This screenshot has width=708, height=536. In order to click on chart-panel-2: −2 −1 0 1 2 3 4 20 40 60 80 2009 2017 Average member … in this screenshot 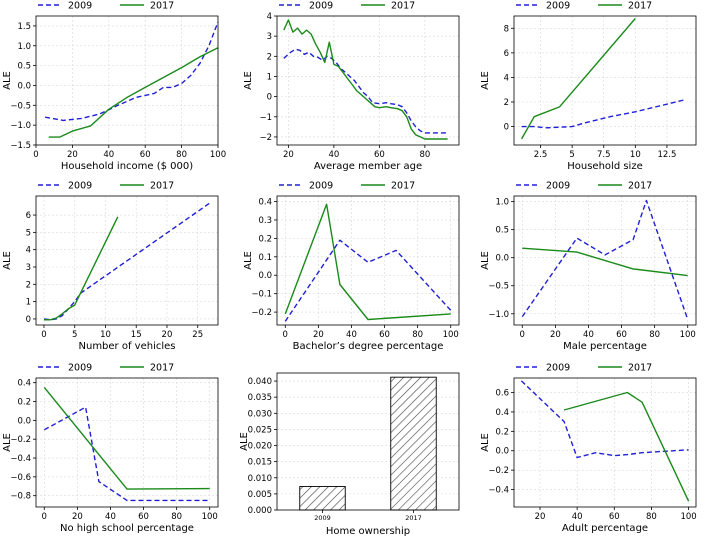, I will do `click(351, 86)`.